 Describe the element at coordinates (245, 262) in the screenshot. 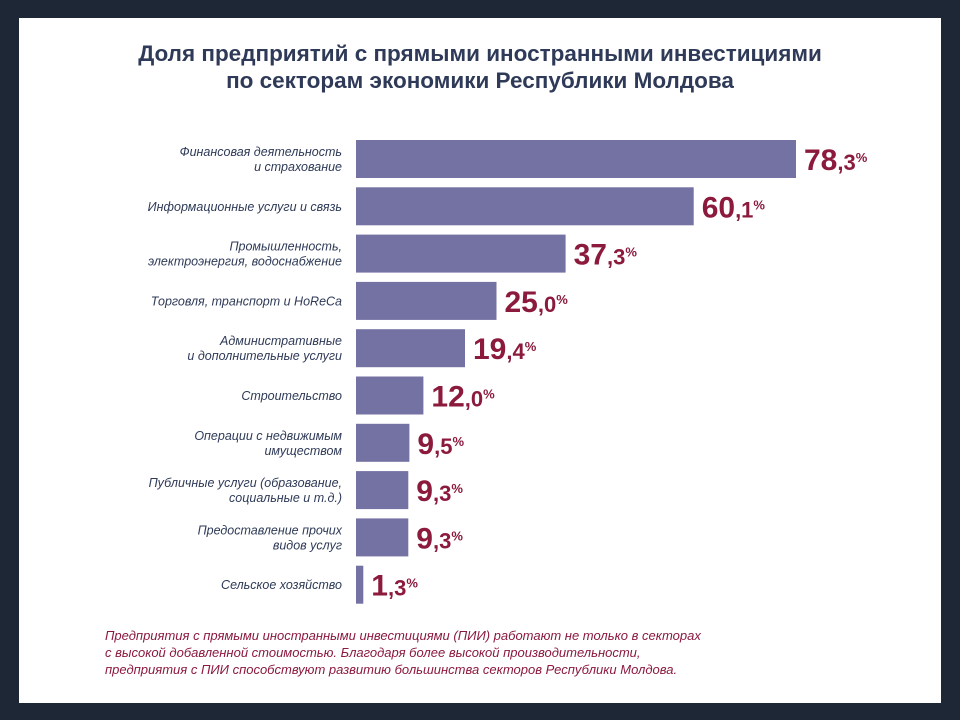

I see `category-label-3-line-2: электроэнергия, водоснабжение` at that location.